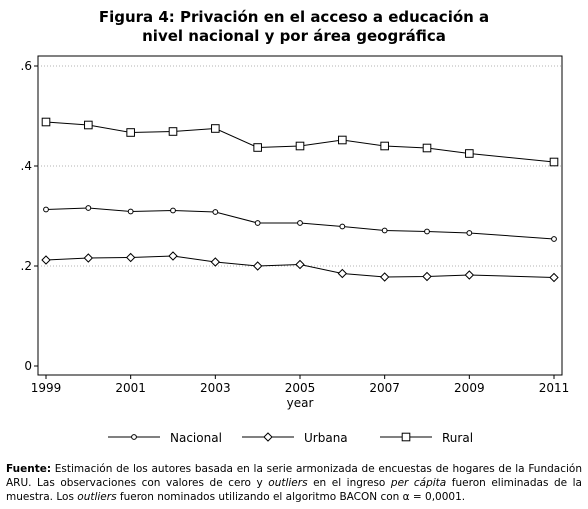 The width and height of the screenshot is (588, 509). I want to click on x-tick-label: 2003, so click(215, 388).